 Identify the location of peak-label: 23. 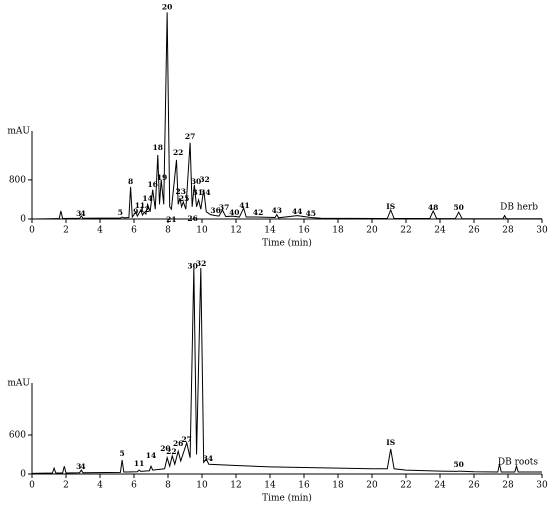
(181, 191).